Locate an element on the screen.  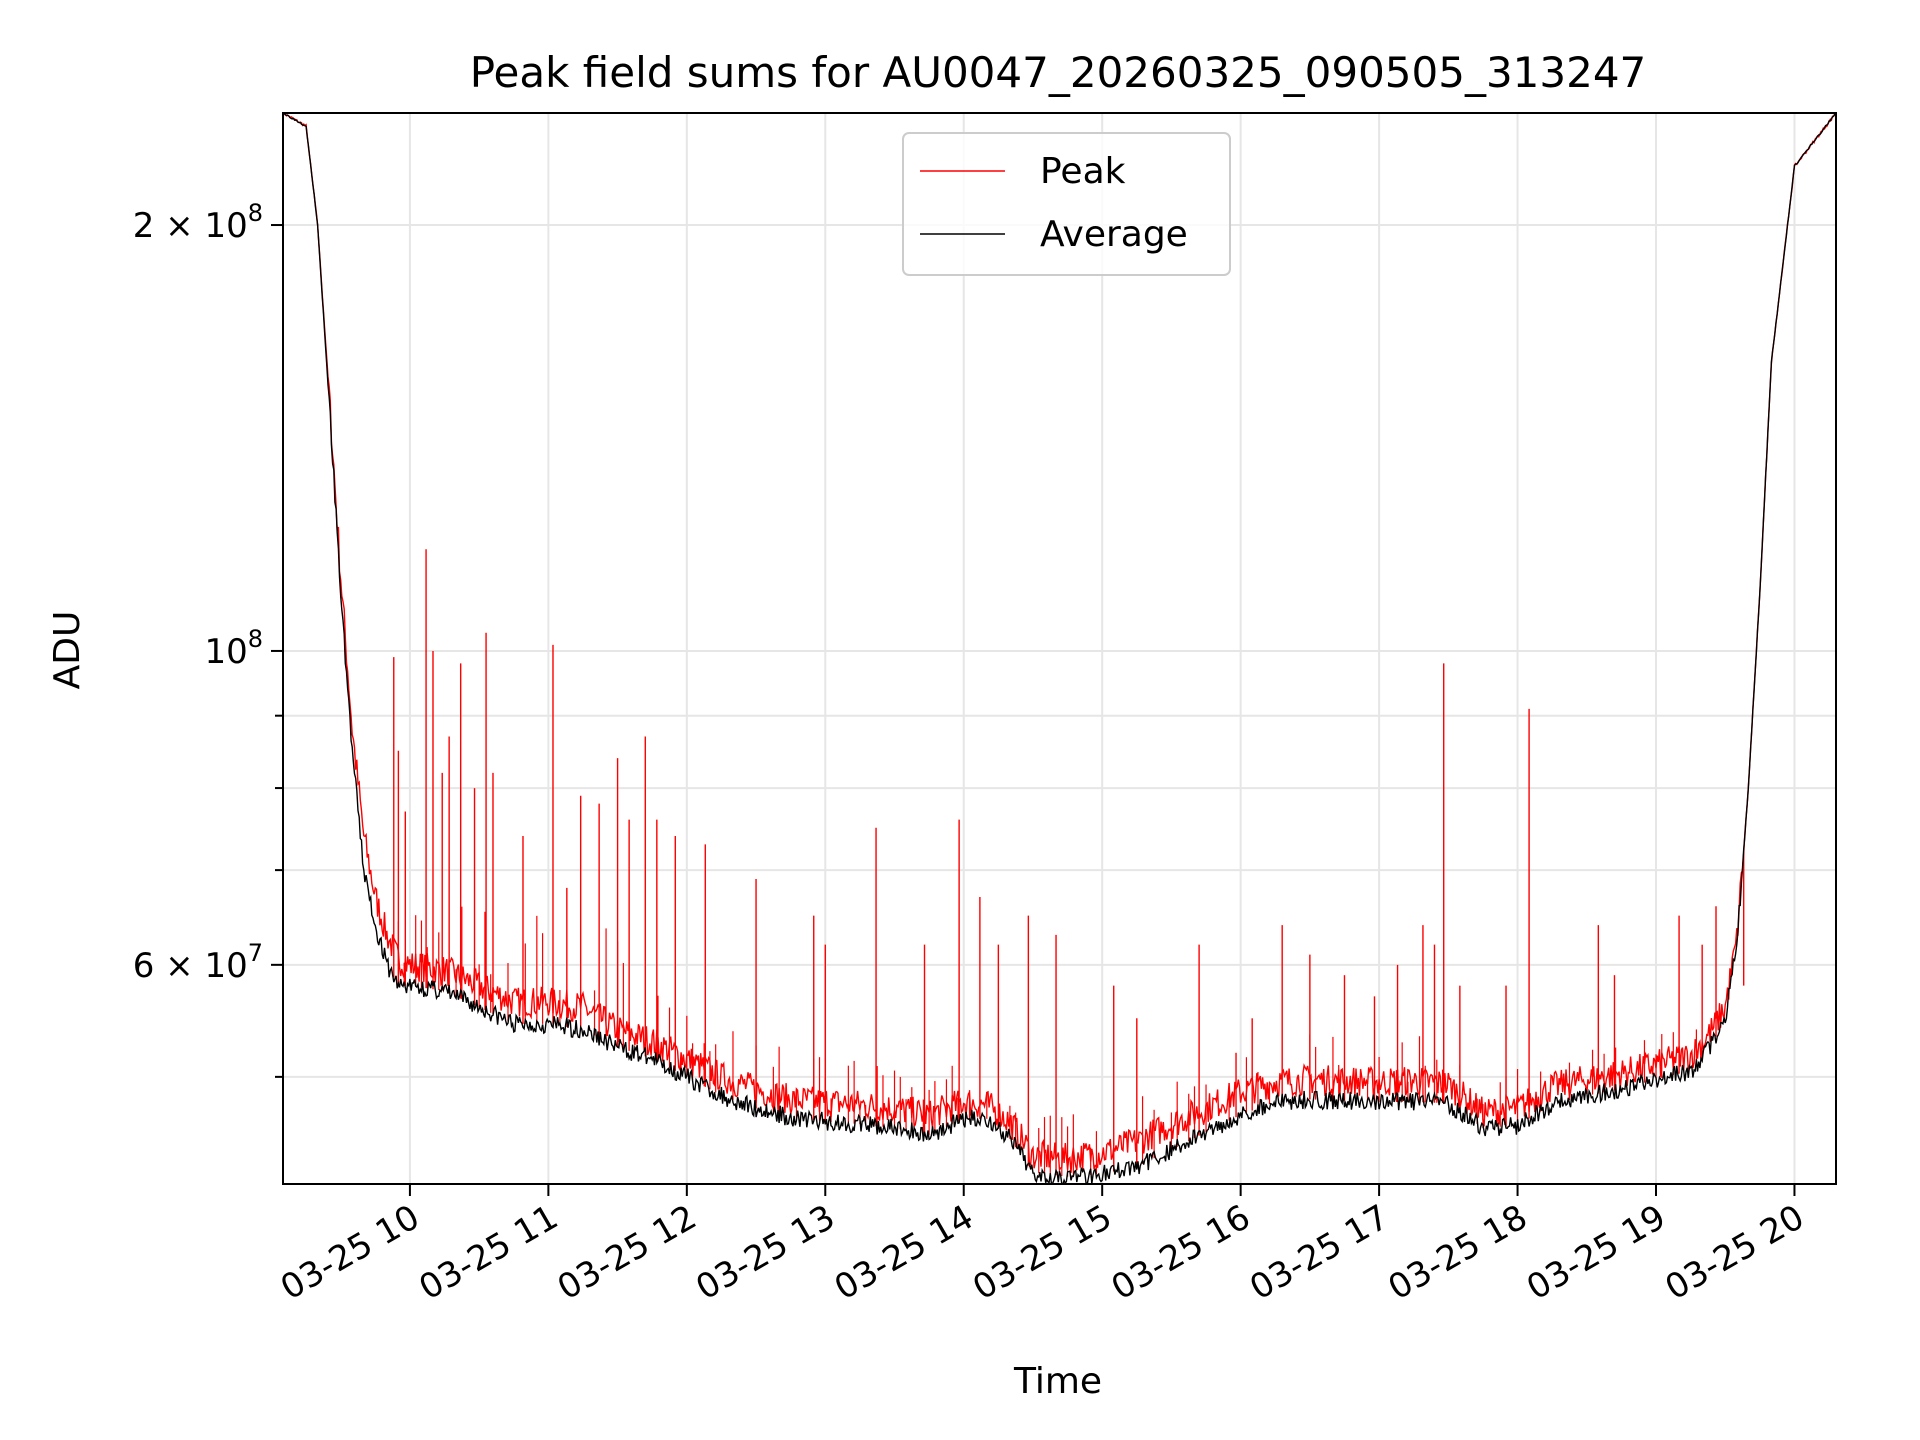
x-axis-label: Time is located at coordinates (1057, 1381).